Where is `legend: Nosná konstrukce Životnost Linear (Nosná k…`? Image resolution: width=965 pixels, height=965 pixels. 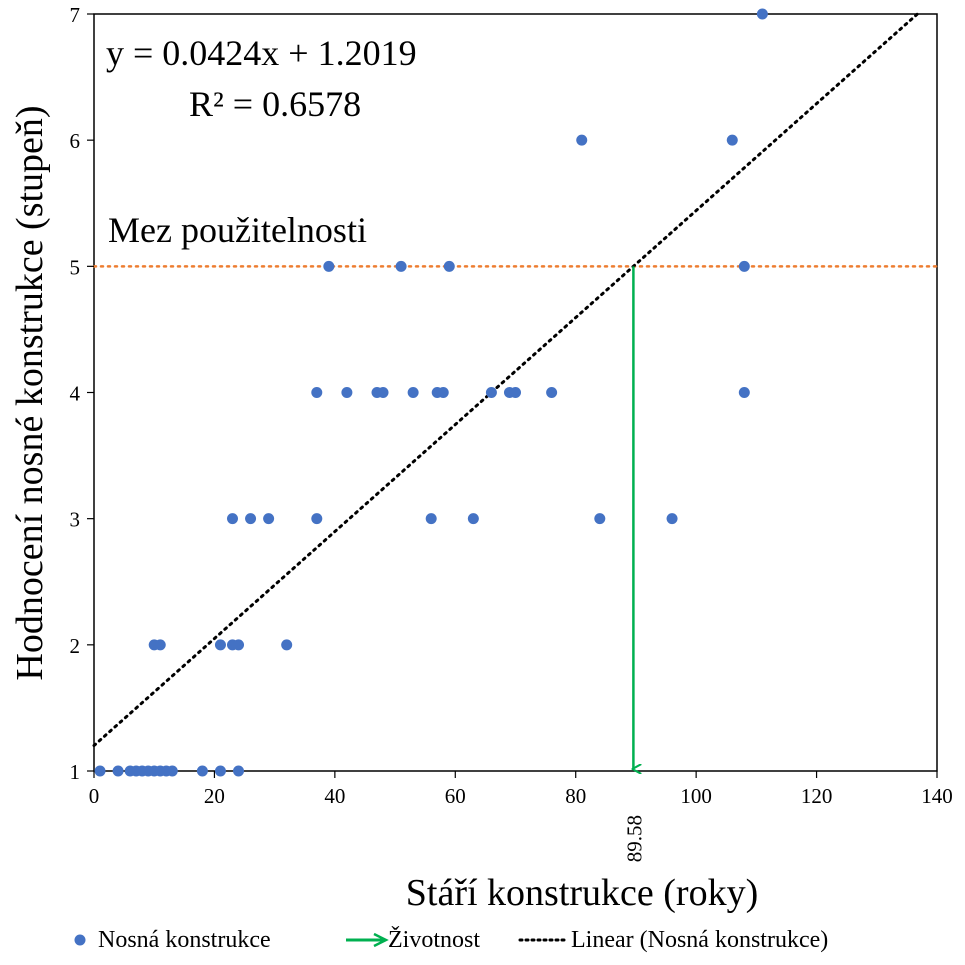
legend: Nosná konstrukce Životnost Linear (Nosná k… is located at coordinates (451, 940).